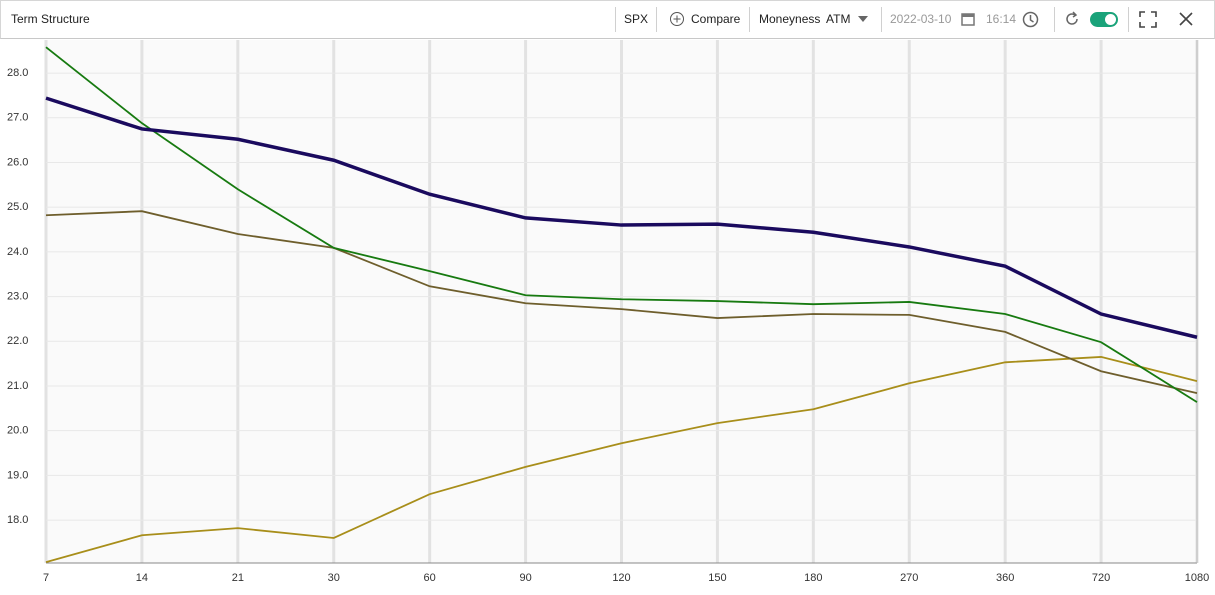  Describe the element at coordinates (921, 19) in the screenshot. I see `date: 2022-03-10` at that location.